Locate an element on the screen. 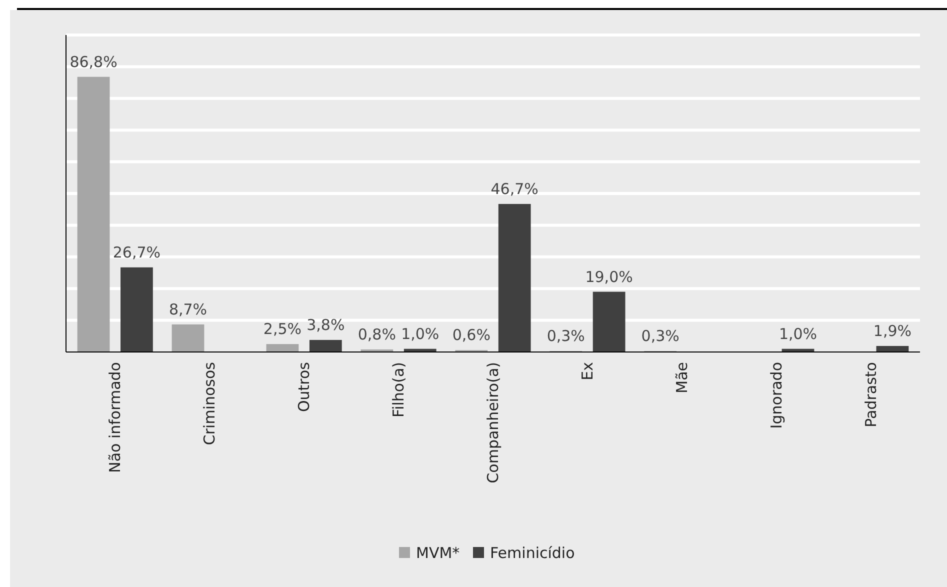 Image resolution: width=947 pixels, height=587 pixels. x-tick-label: Ex is located at coordinates (587, 371).